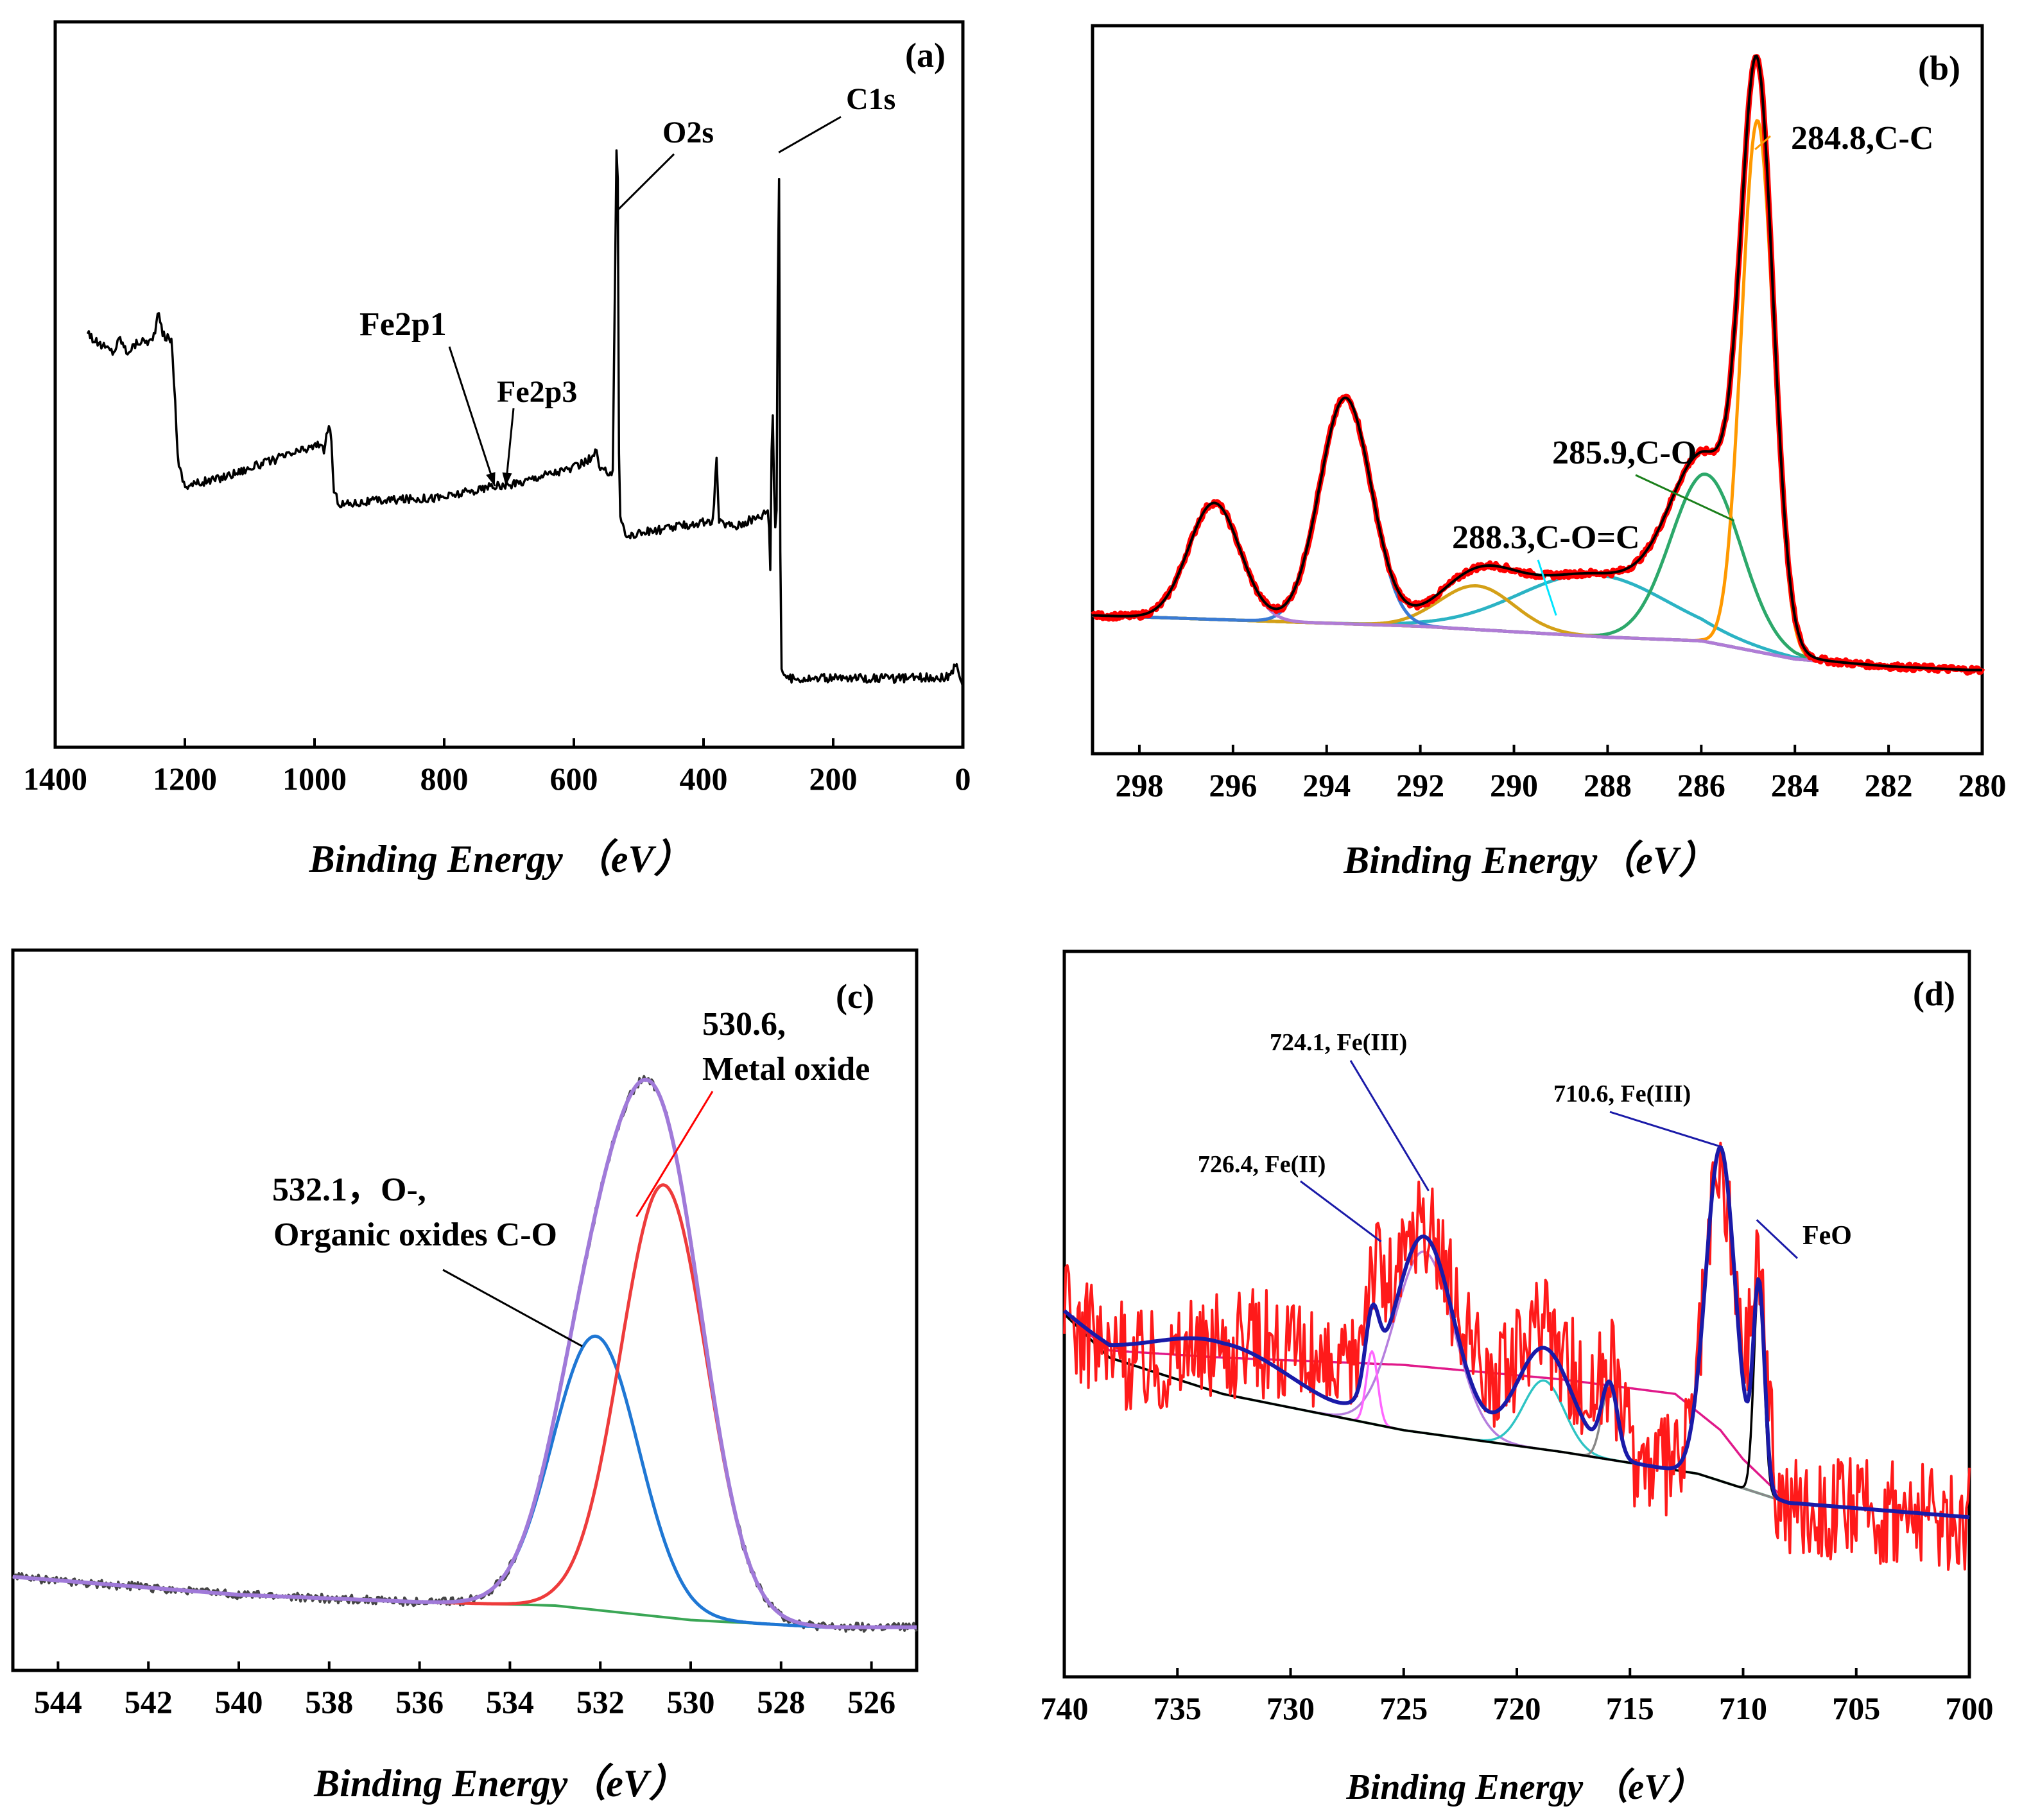 The image size is (2031, 1820). What do you see at coordinates (786, 1069) in the screenshot?
I see `annotation-metal-oxide-label: Metal oxide` at bounding box center [786, 1069].